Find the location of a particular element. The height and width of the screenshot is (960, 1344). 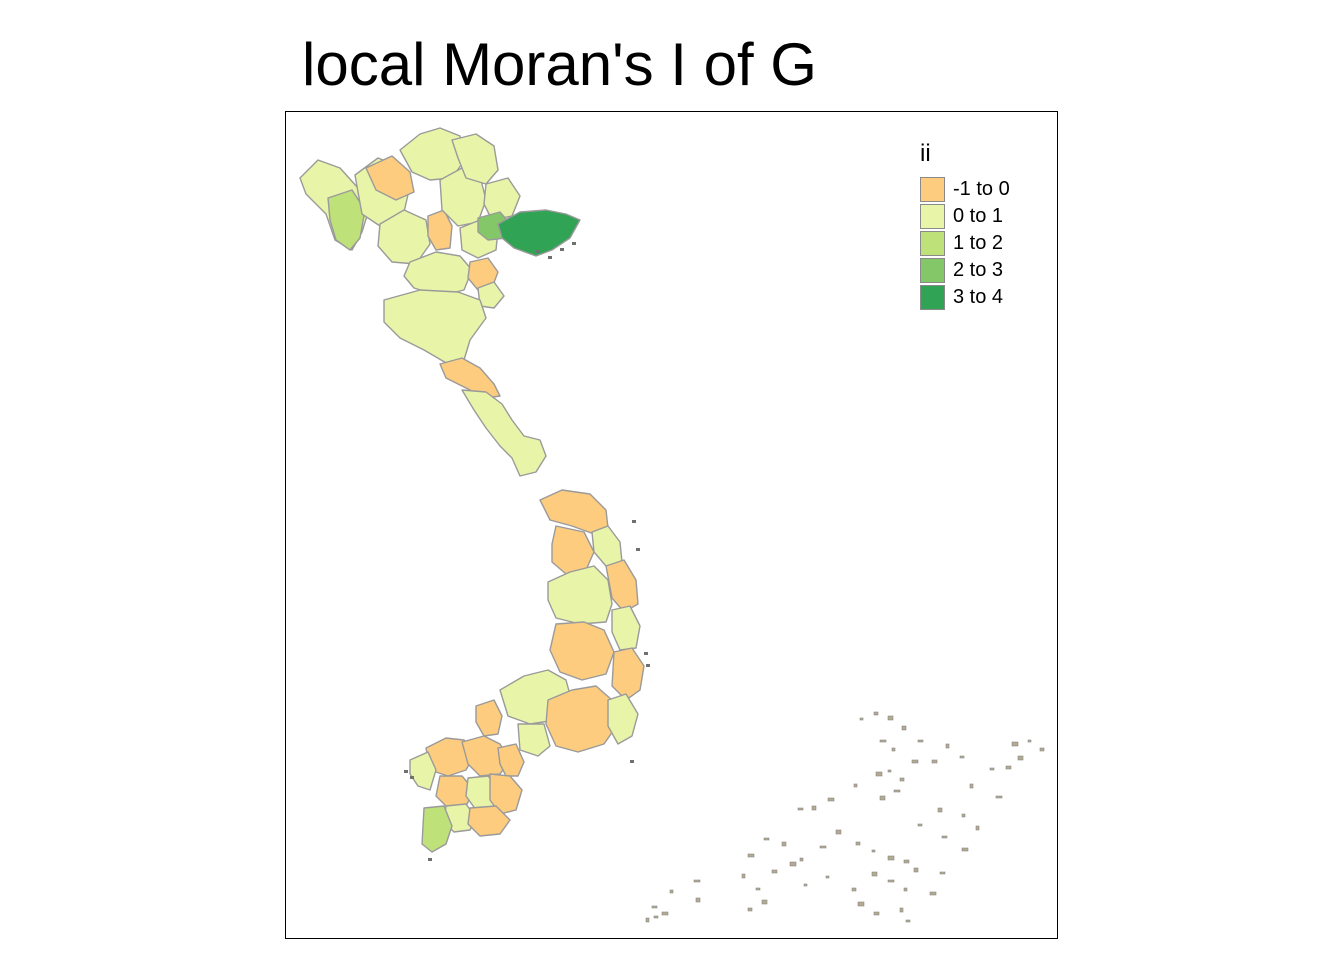

legend-item: 1 to 2 is located at coordinates (965, 243).